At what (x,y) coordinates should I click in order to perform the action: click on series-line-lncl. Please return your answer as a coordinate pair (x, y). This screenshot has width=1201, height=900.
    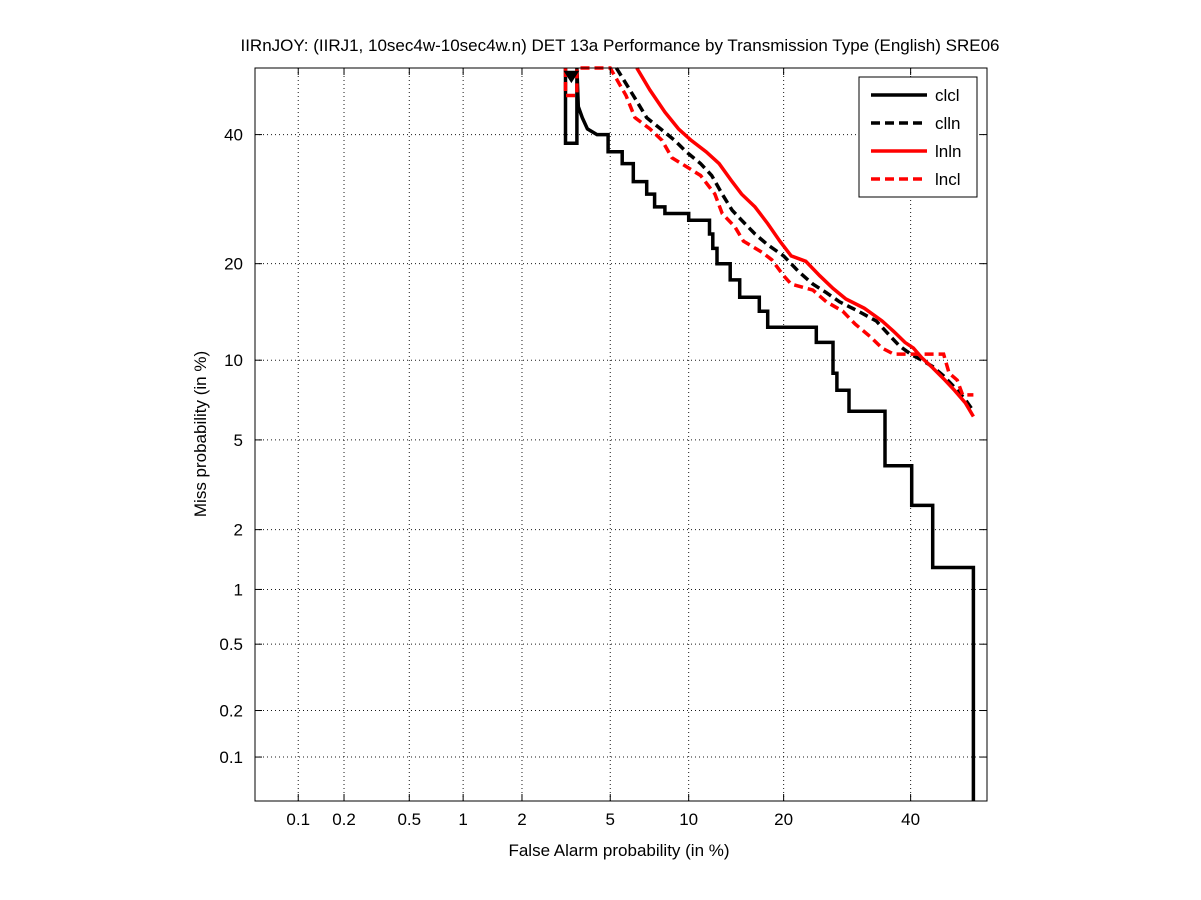
    Looking at the image, I should click on (768, 231).